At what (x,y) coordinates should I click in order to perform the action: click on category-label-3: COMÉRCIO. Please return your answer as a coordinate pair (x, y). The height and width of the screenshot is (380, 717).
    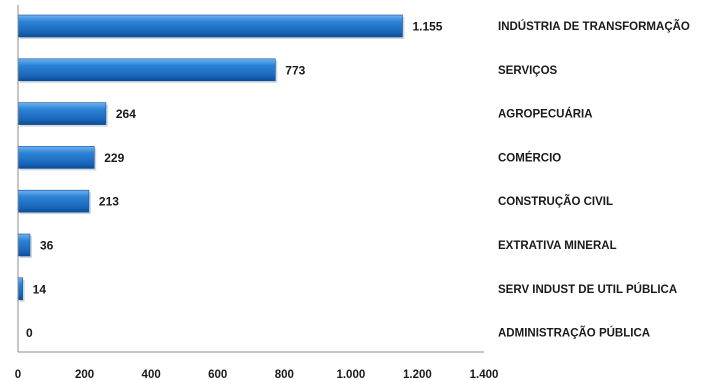
    Looking at the image, I should click on (529, 157).